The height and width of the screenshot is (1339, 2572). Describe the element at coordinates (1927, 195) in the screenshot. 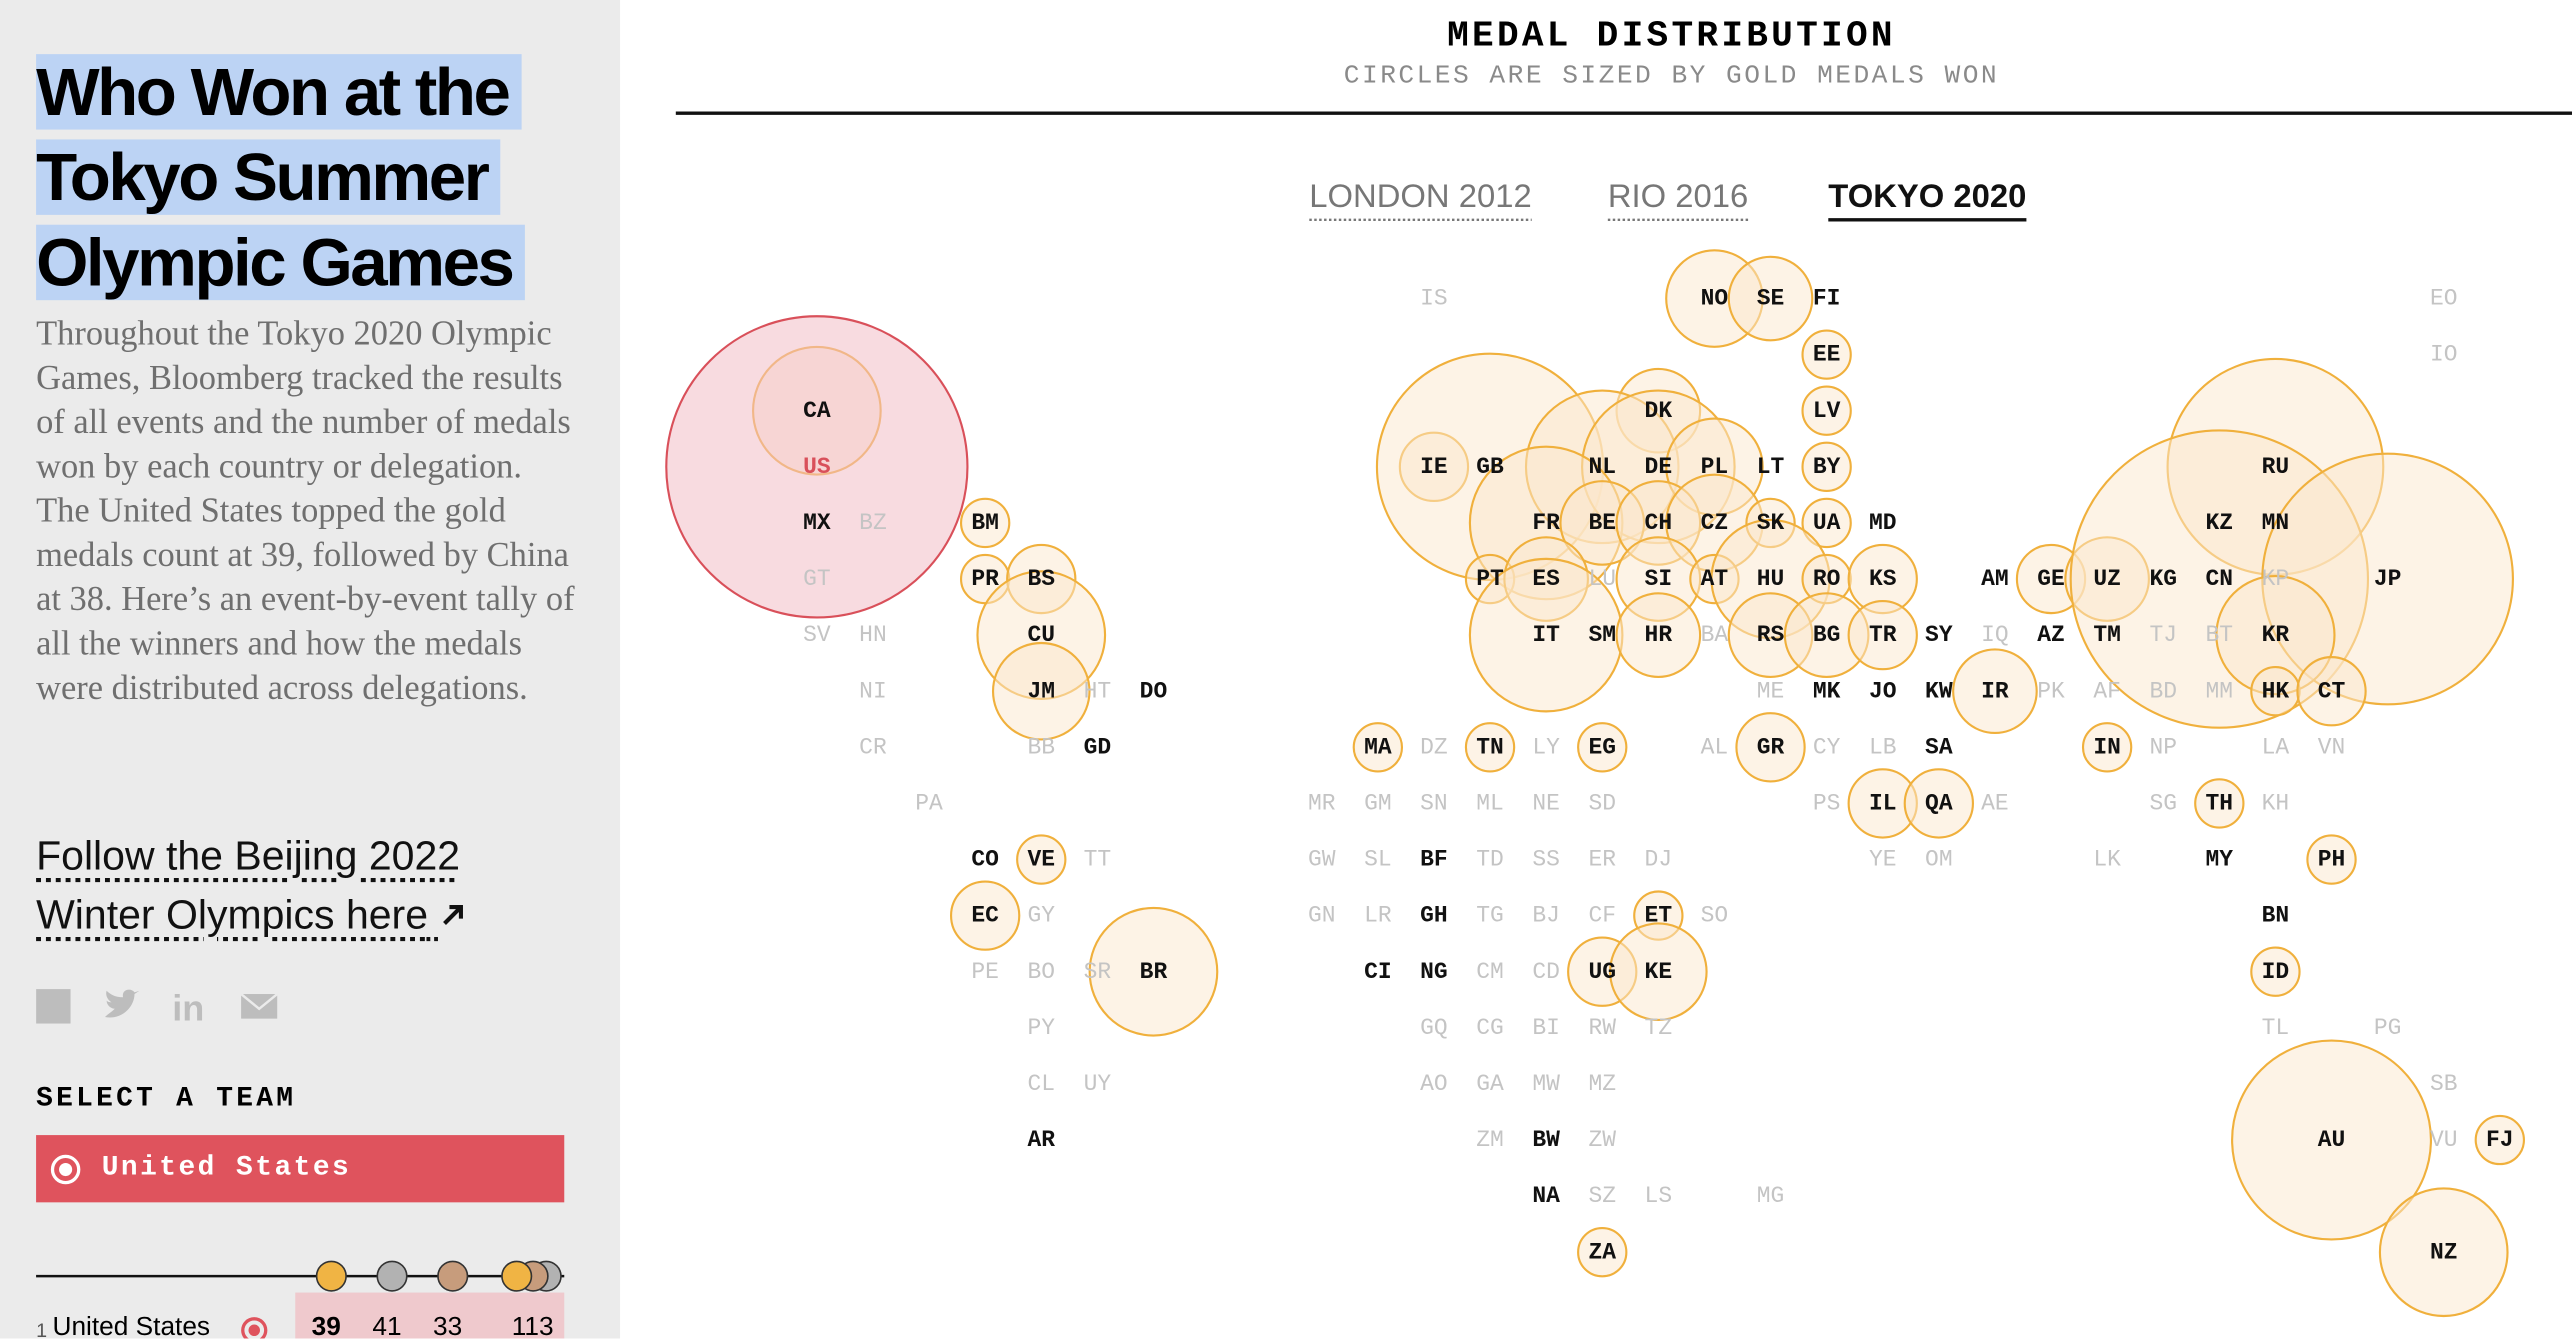

I see `tab: TOKYO 2020` at that location.